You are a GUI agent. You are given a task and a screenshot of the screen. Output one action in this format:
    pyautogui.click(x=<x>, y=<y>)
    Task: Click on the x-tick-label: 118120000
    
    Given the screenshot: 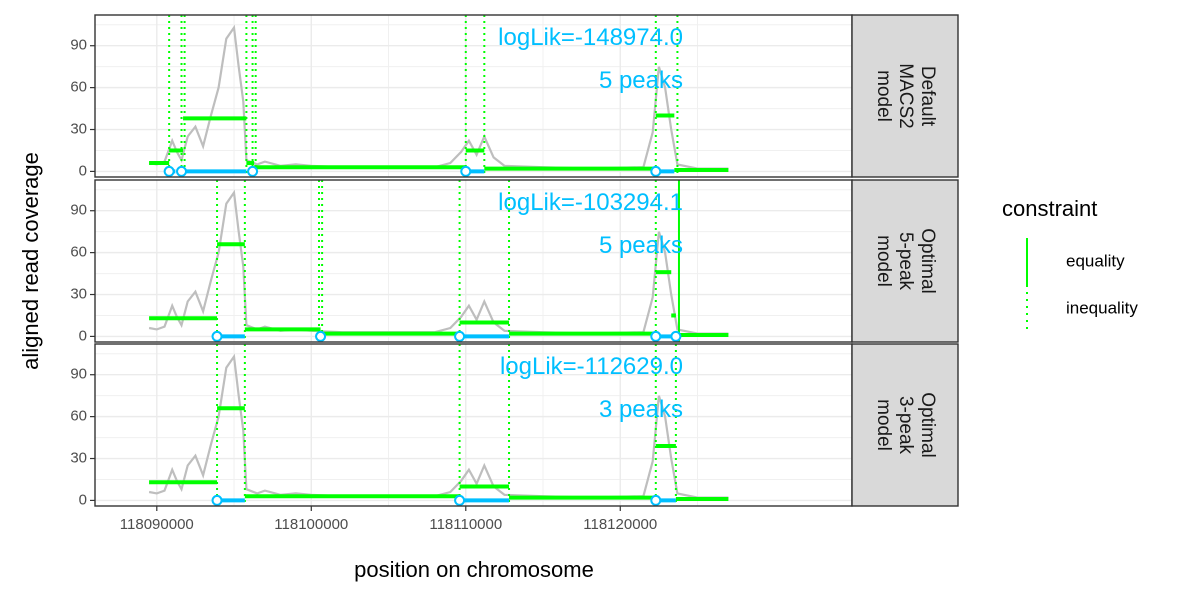 What is the action you would take?
    pyautogui.click(x=620, y=524)
    